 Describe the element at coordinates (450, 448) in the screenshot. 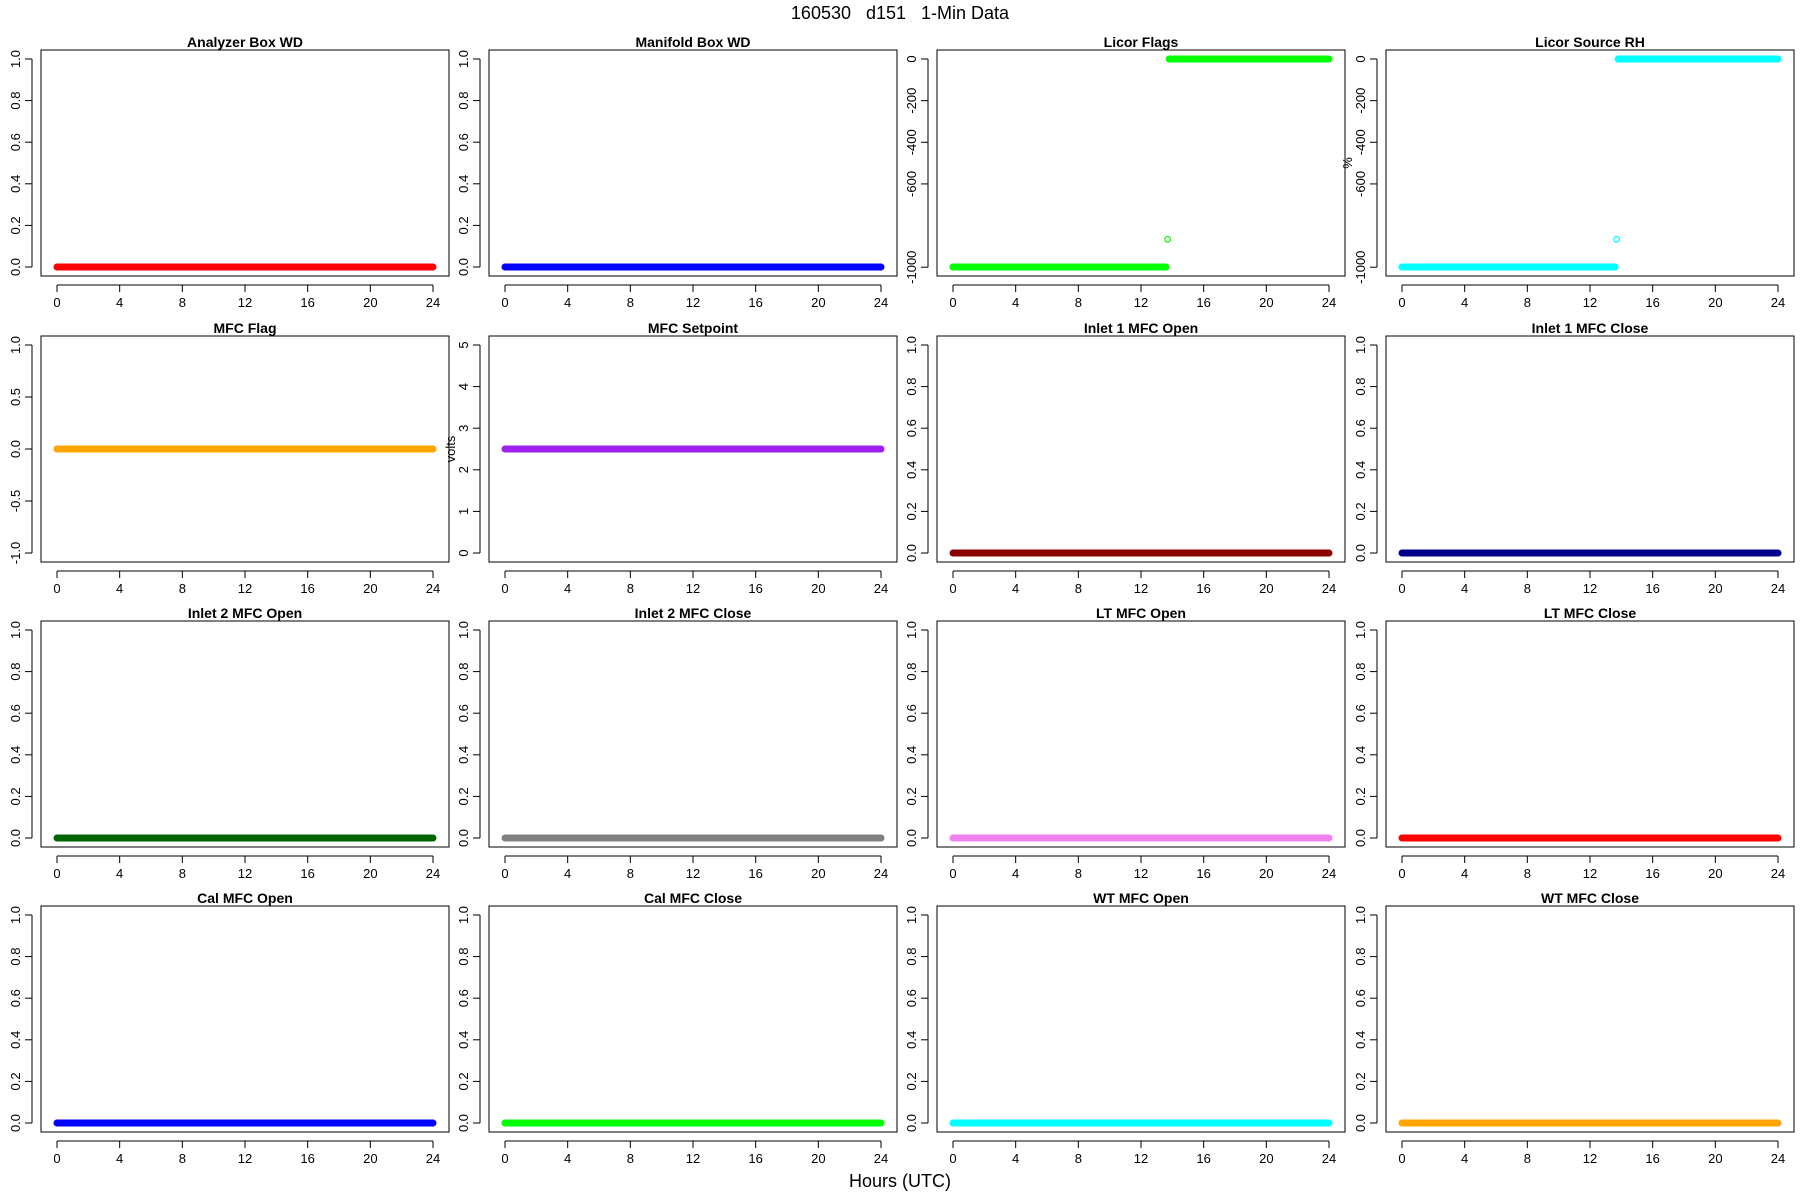

I see `y-axis-label: volts` at that location.